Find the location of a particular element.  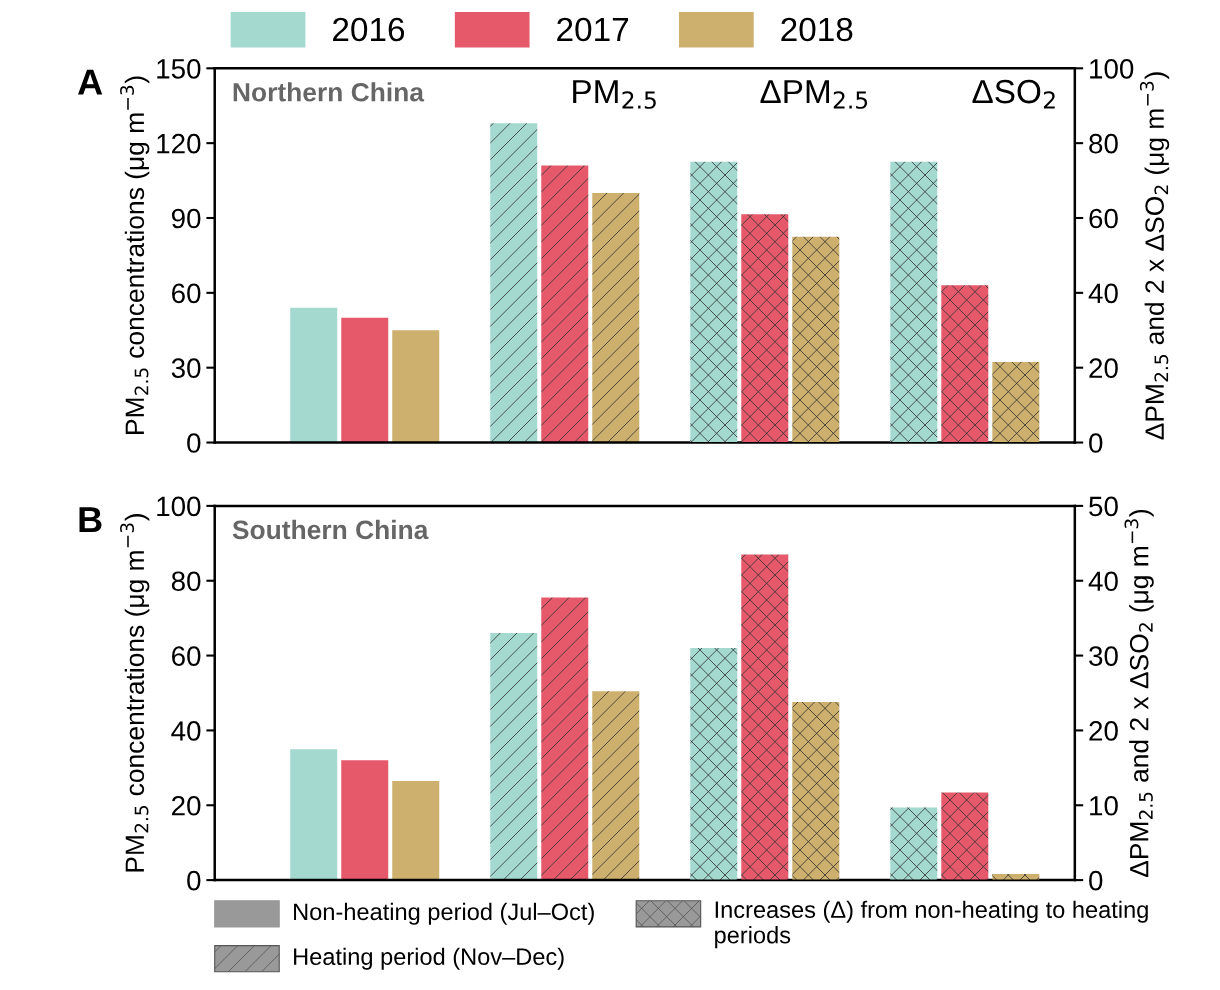

text: Non-heating period (Jul–Oct) is located at coordinates (444, 913).